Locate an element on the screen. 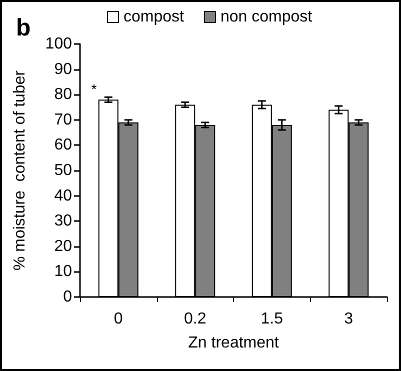 The width and height of the screenshot is (401, 371). y-axis-title: % moisture content of tuber is located at coordinates (20, 170).